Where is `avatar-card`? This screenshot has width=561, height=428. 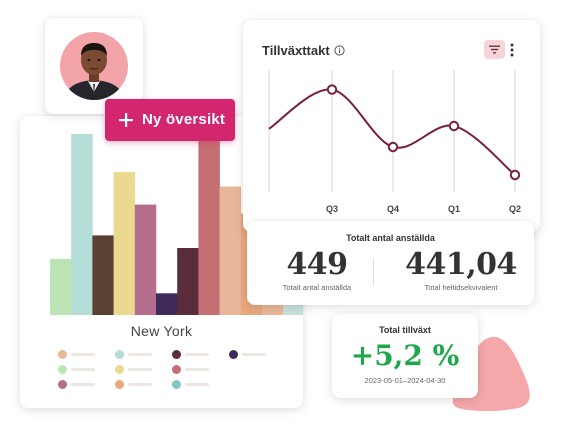
avatar-card is located at coordinates (94, 66).